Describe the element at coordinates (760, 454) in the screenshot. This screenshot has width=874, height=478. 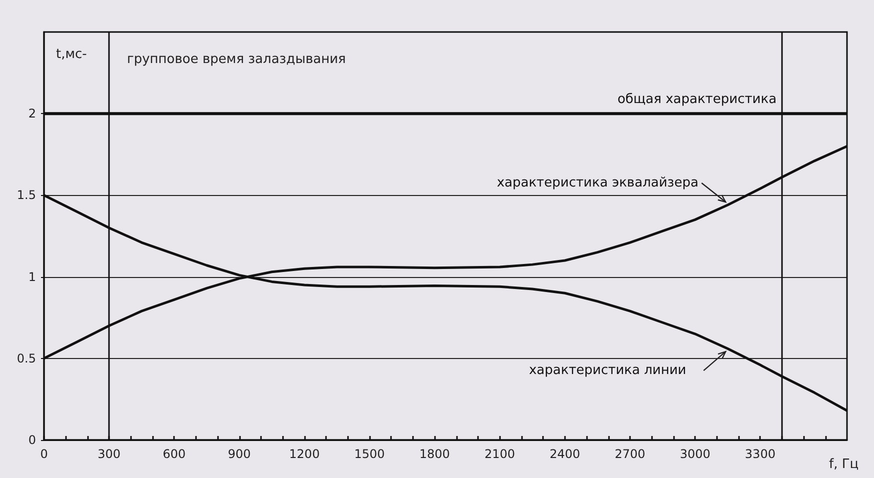
I see `x-tick-label: 3300` at that location.